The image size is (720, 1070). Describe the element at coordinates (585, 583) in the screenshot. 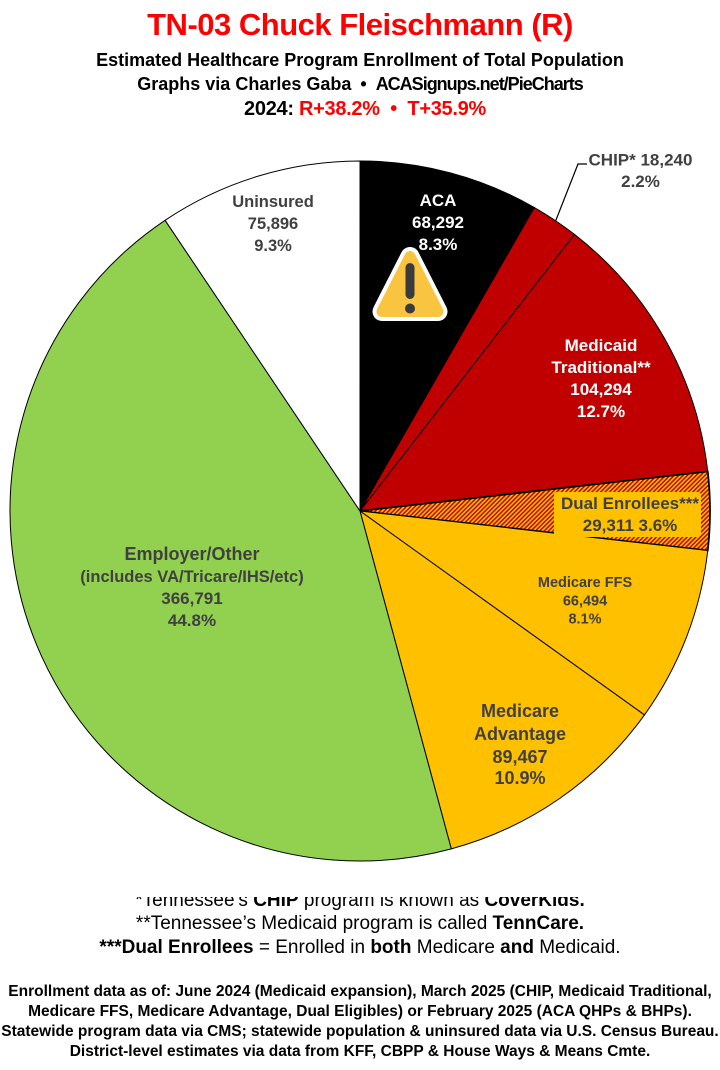

I see `svg-text: Medicare FFS` at that location.